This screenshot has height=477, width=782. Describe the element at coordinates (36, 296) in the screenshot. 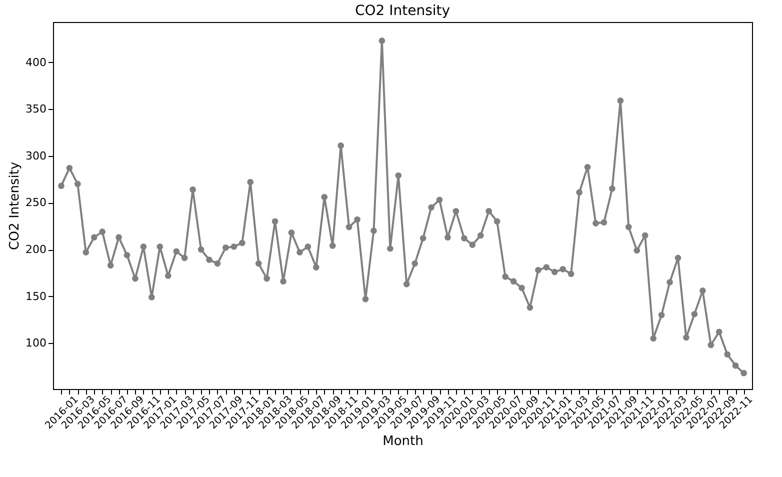

I see `y-tick-label: 150` at that location.